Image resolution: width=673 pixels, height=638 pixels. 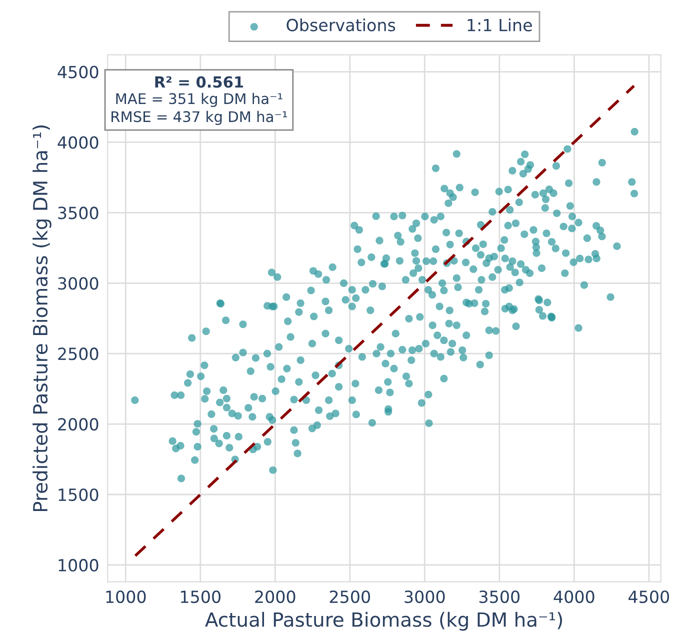 What do you see at coordinates (78, 424) in the screenshot?
I see `y-tick-label: 2000` at bounding box center [78, 424].